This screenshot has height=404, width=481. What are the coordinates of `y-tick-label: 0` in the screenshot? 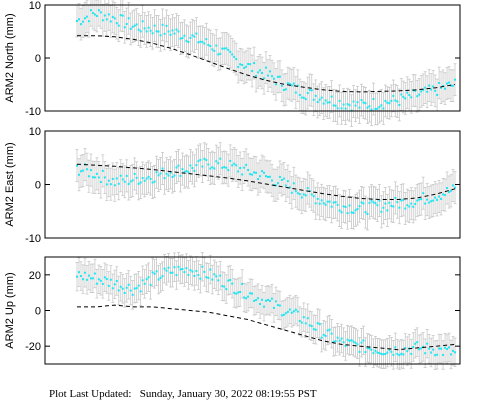 It's located at (38, 312).